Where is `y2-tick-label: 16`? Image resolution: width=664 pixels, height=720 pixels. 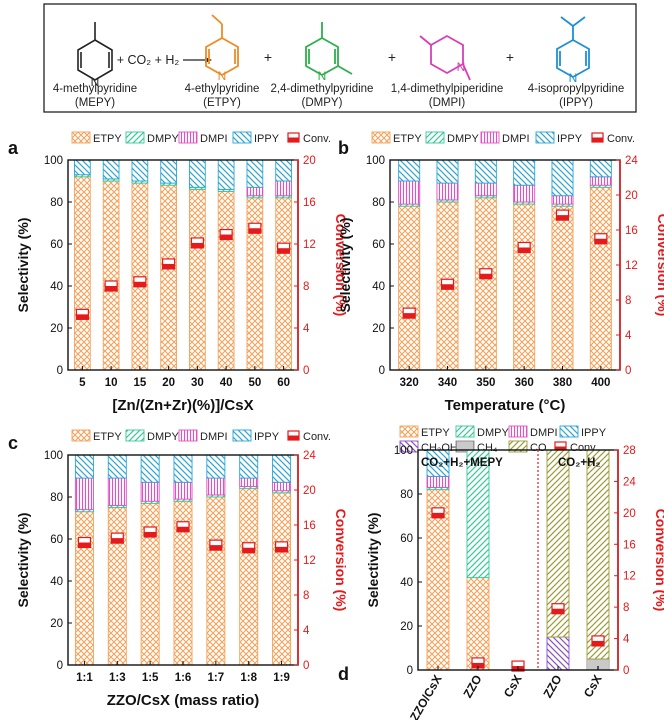
y2-tick-label: 16 is located at coordinates (631, 231).